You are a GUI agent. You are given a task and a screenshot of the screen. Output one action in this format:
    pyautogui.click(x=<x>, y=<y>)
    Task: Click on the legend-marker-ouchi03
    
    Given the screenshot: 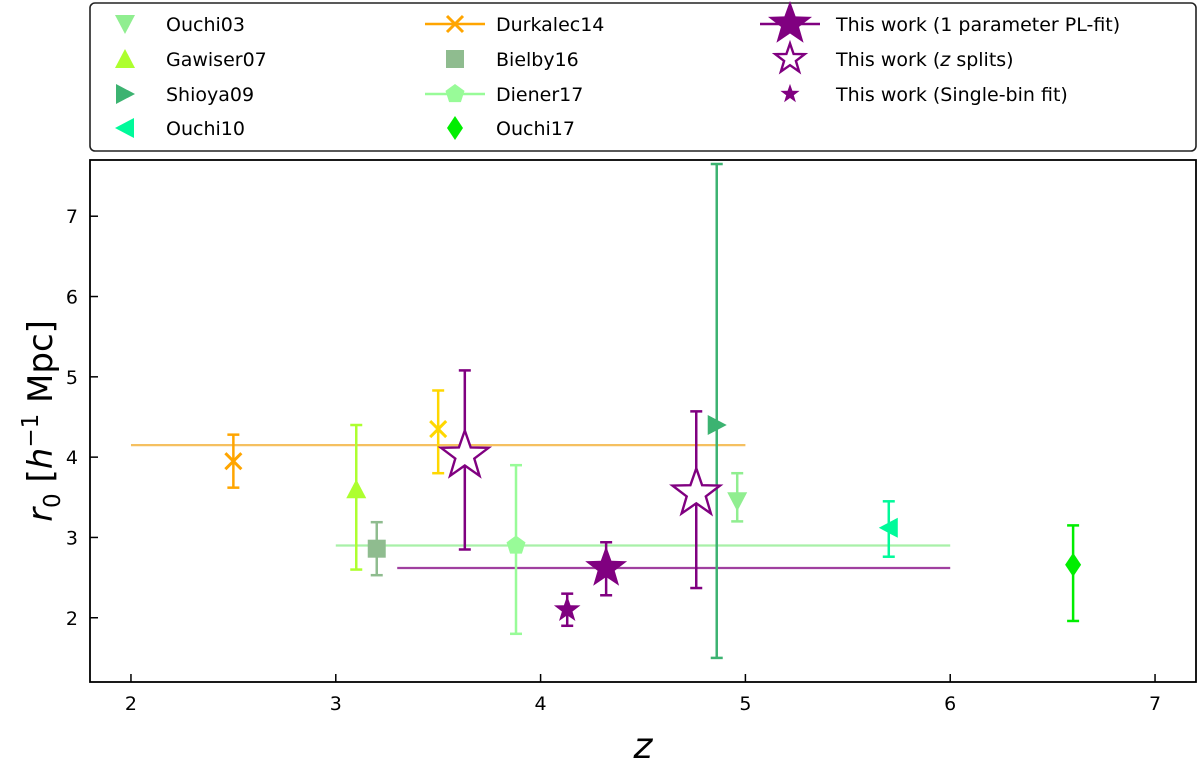 What is the action you would take?
    pyautogui.click(x=125, y=24)
    